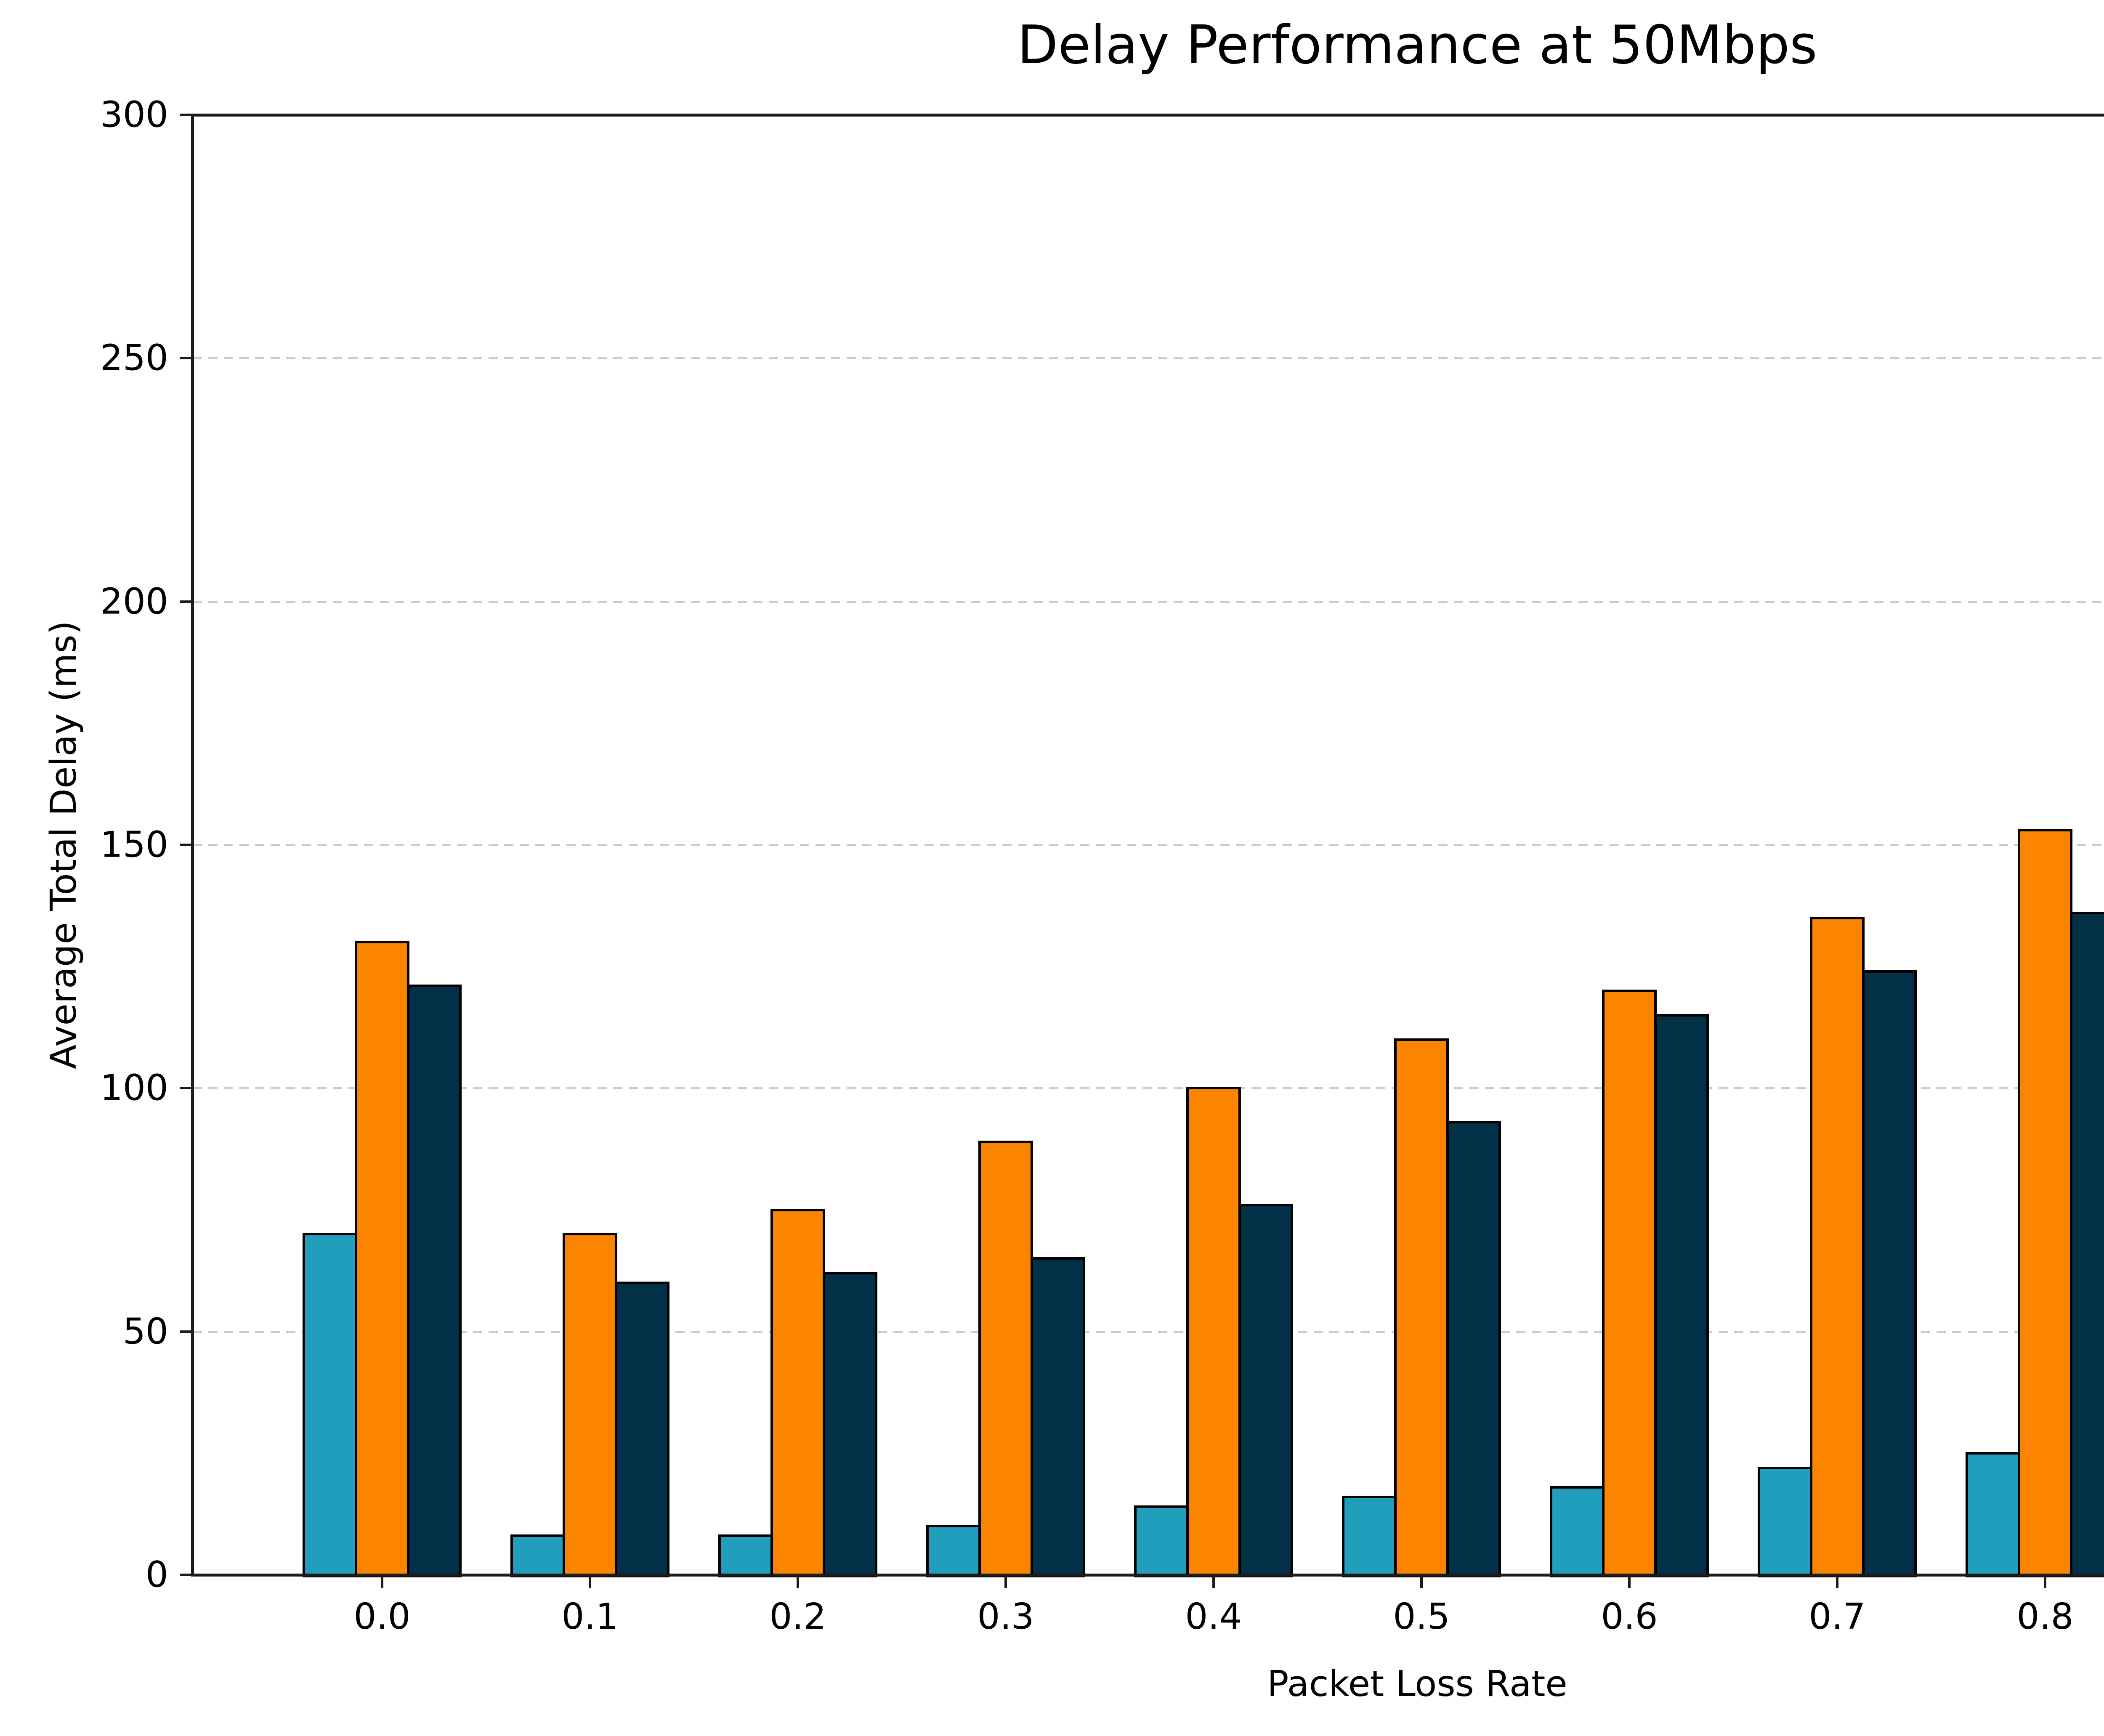 This screenshot has width=2104, height=1736. I want to click on y-tick-label-50: 50, so click(145, 1332).